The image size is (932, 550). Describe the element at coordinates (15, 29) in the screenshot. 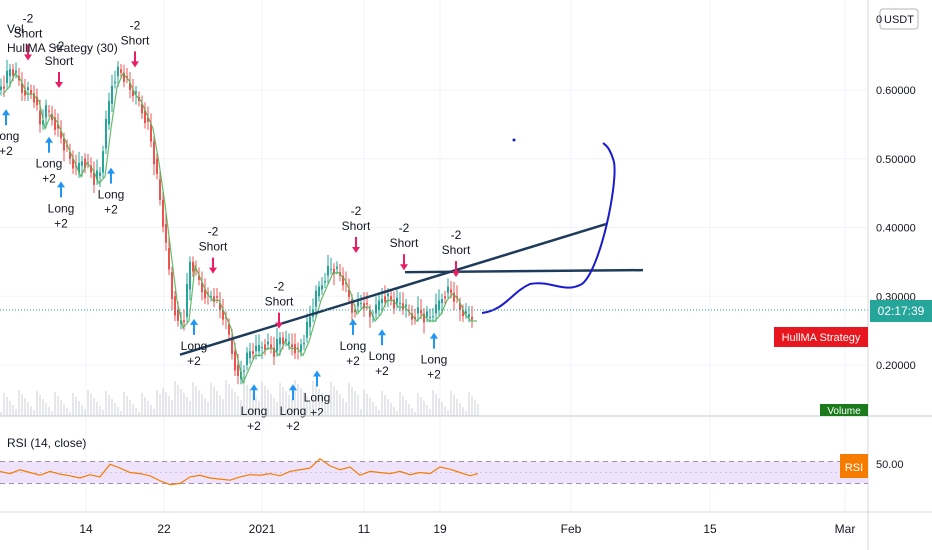

I see `volume-legend: Vol` at that location.